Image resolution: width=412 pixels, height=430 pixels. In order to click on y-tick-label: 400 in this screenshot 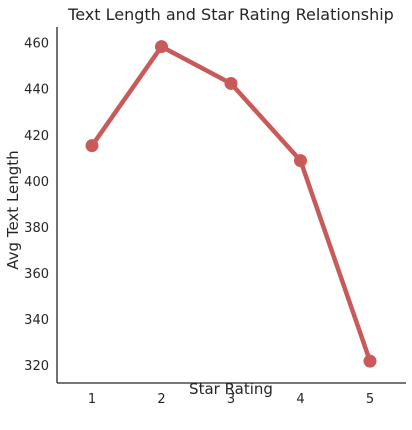, I will do `click(36, 182)`.